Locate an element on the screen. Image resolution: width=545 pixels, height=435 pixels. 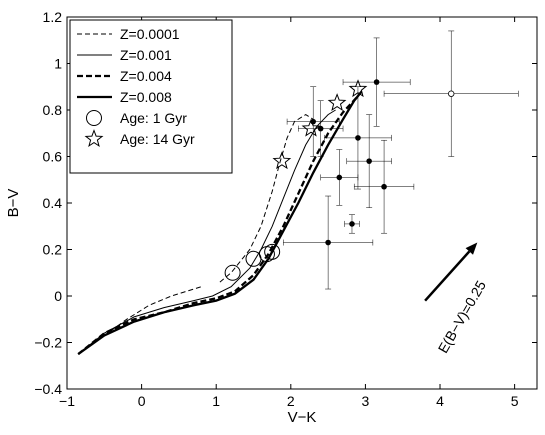
reddening-annotation: E(B−V)=0.25 is located at coordinates (456, 299).